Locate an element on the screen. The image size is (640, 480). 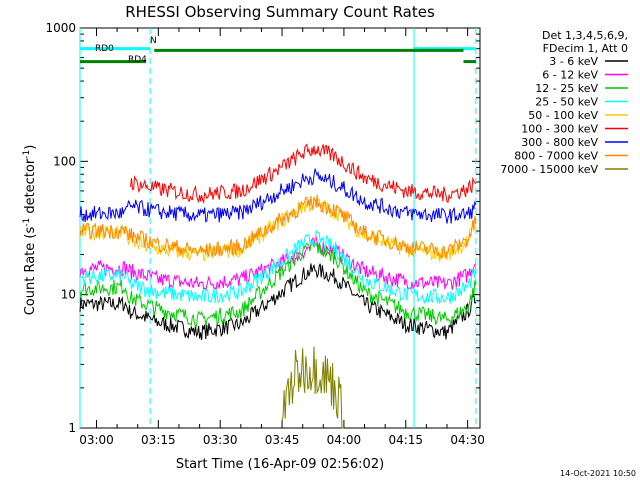
legend-header: FDecim 1, Att 0 is located at coordinates (585, 48).